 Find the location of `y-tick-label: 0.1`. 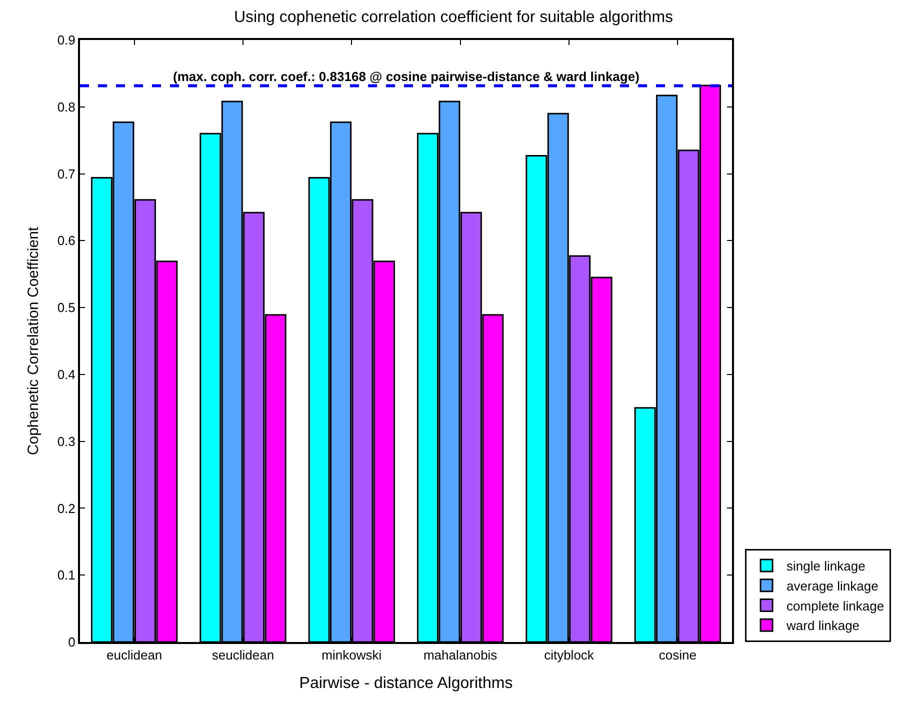

y-tick-label: 0.1 is located at coordinates (66, 575).